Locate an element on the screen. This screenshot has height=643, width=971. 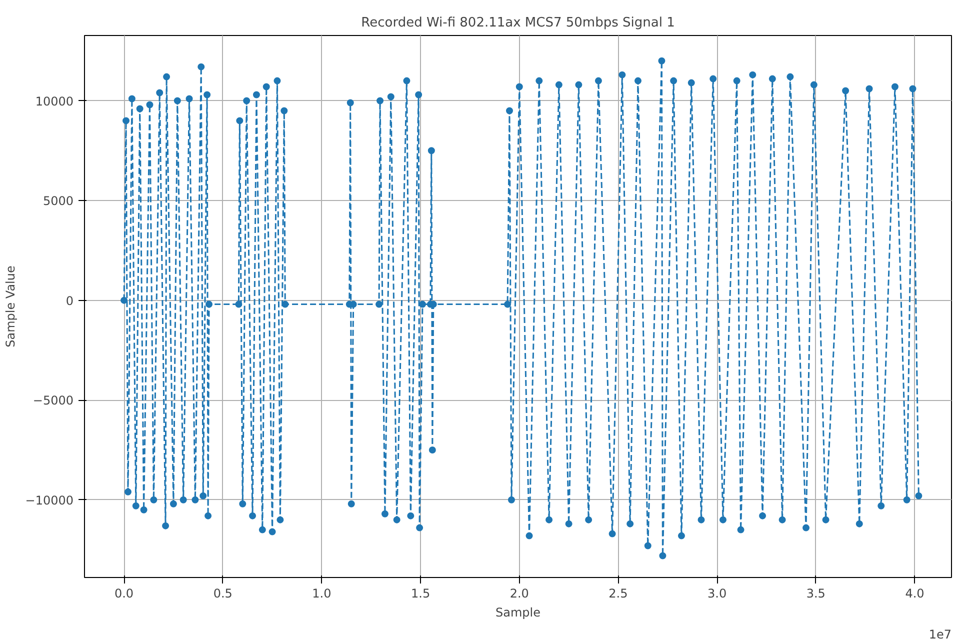
text: 1e7 is located at coordinates (940, 635).